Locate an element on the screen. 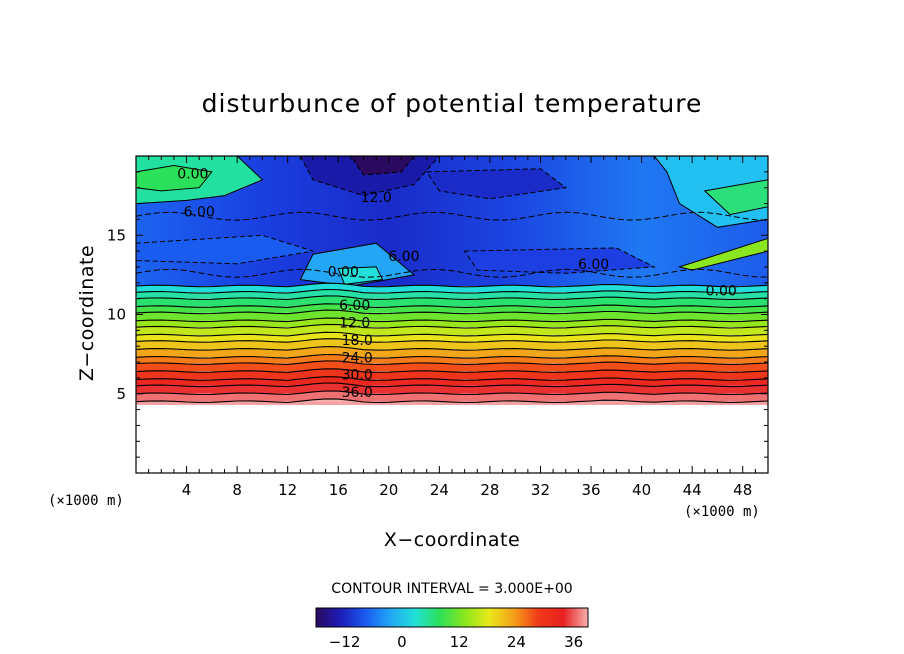 The image size is (904, 654). x-tick-label: 24 is located at coordinates (439, 490).